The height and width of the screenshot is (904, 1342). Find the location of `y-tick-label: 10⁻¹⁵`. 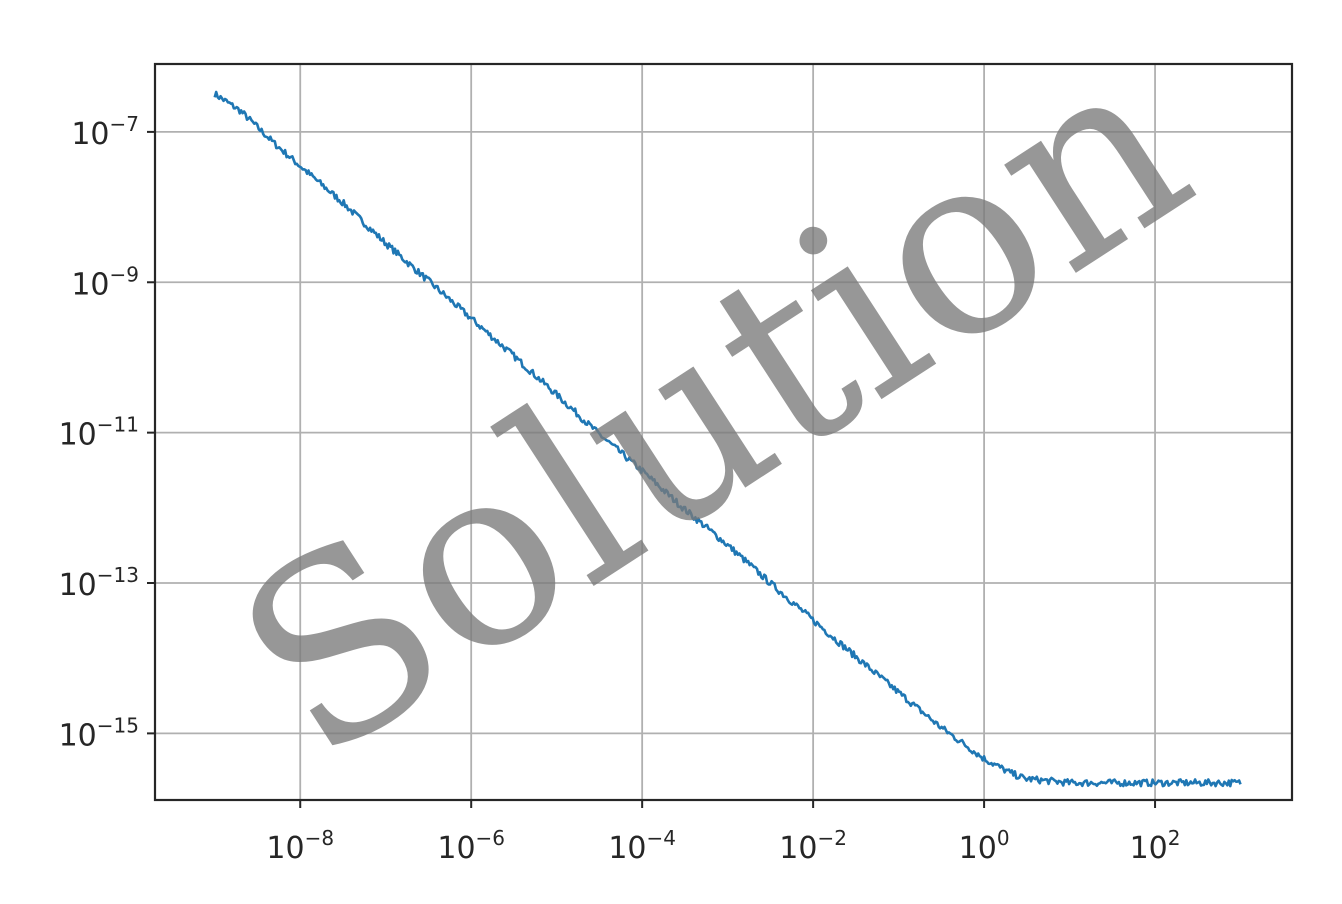

y-tick-label: 10⁻¹⁵ is located at coordinates (99, 733).